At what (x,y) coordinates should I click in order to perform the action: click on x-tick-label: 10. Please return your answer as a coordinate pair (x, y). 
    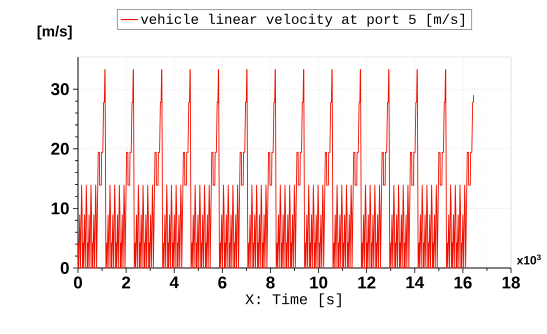
    Looking at the image, I should click on (319, 282).